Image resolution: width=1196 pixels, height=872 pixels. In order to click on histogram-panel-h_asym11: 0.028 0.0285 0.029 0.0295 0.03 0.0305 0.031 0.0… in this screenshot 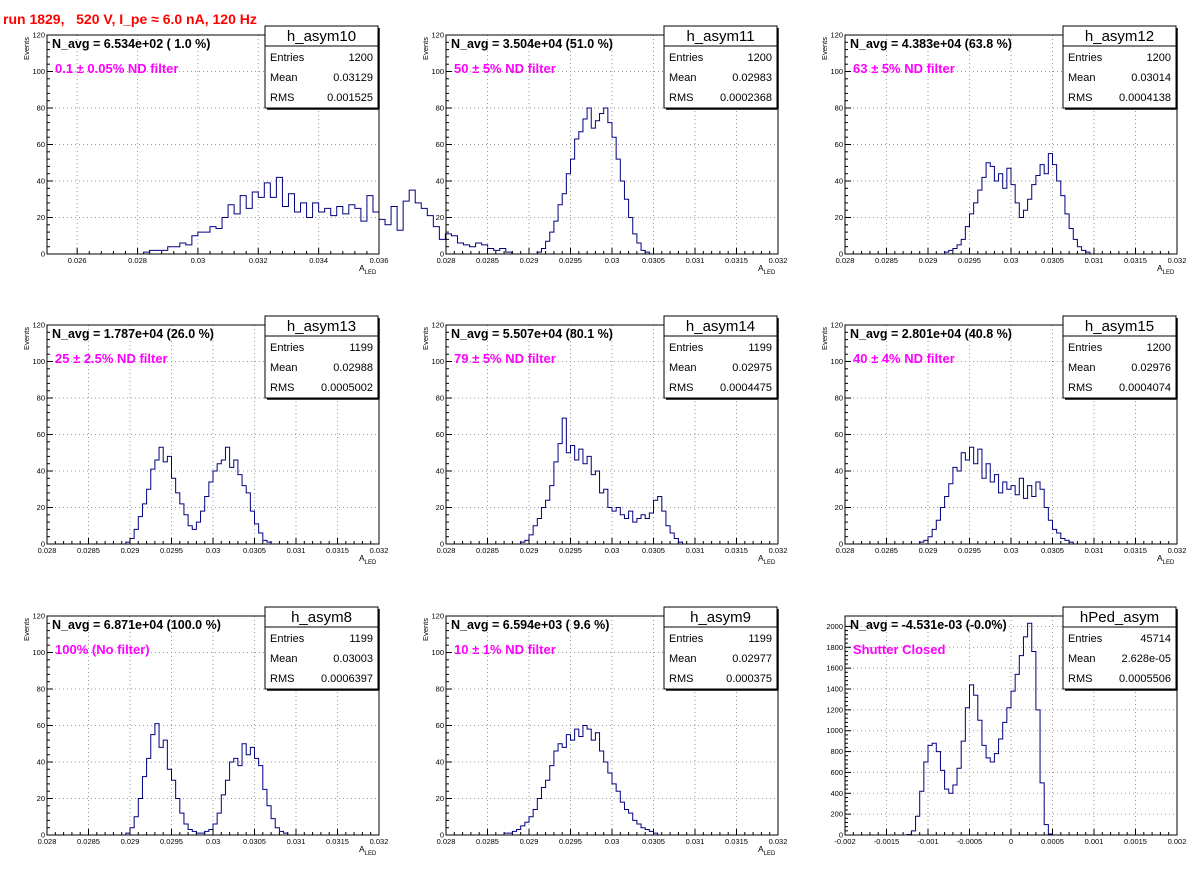, I will do `click(604, 150)`.